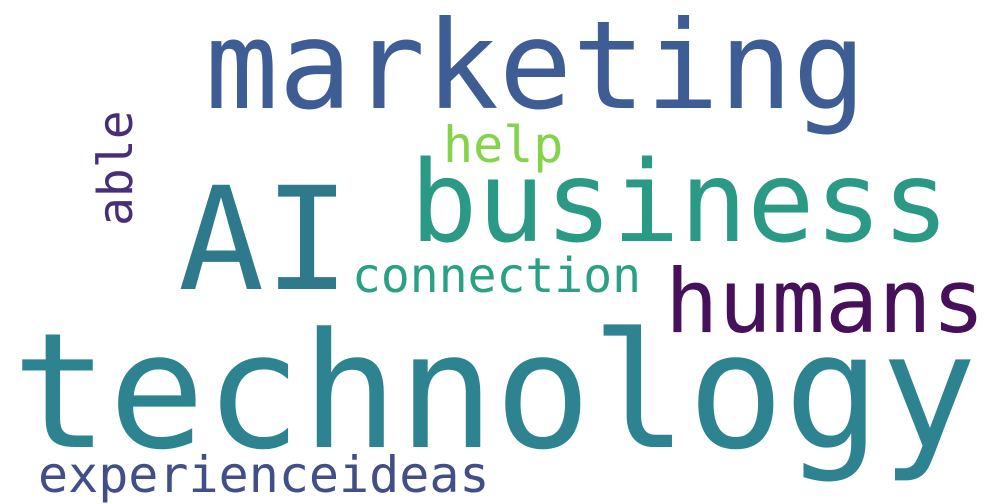  I want to click on word-business: business, so click(680, 203).